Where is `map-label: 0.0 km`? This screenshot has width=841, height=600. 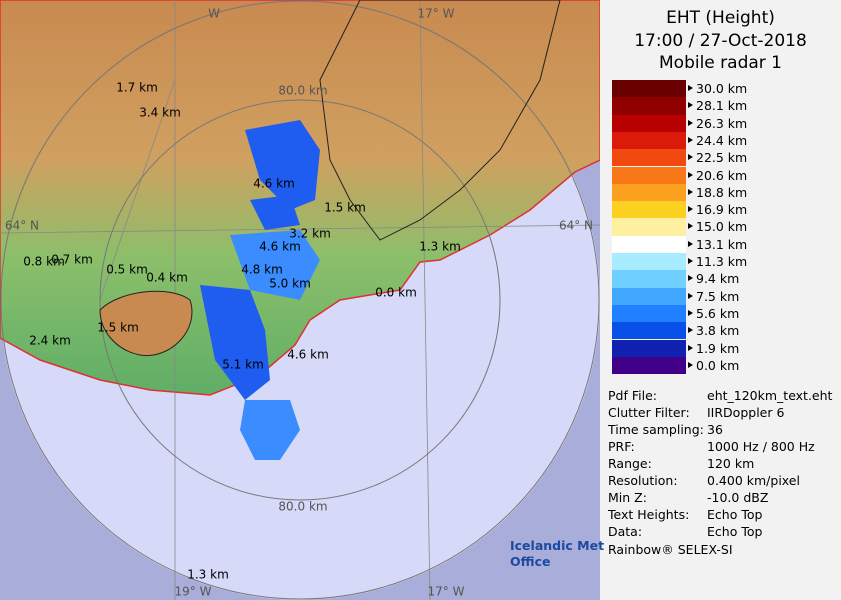 map-label: 0.0 km is located at coordinates (396, 293).